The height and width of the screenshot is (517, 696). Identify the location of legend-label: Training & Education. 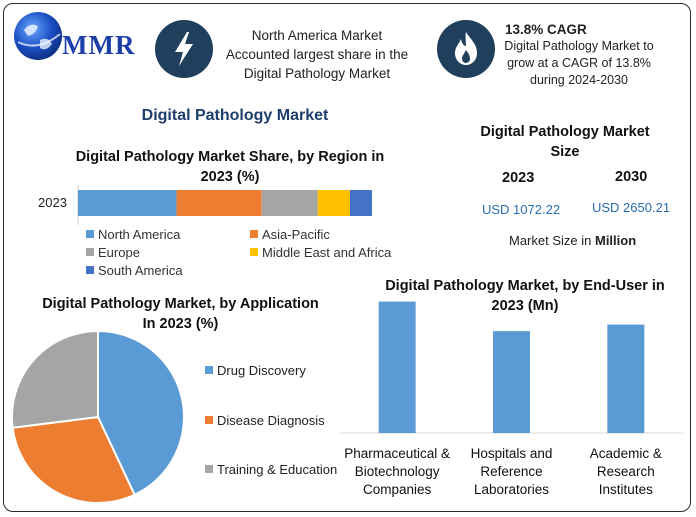
(277, 469).